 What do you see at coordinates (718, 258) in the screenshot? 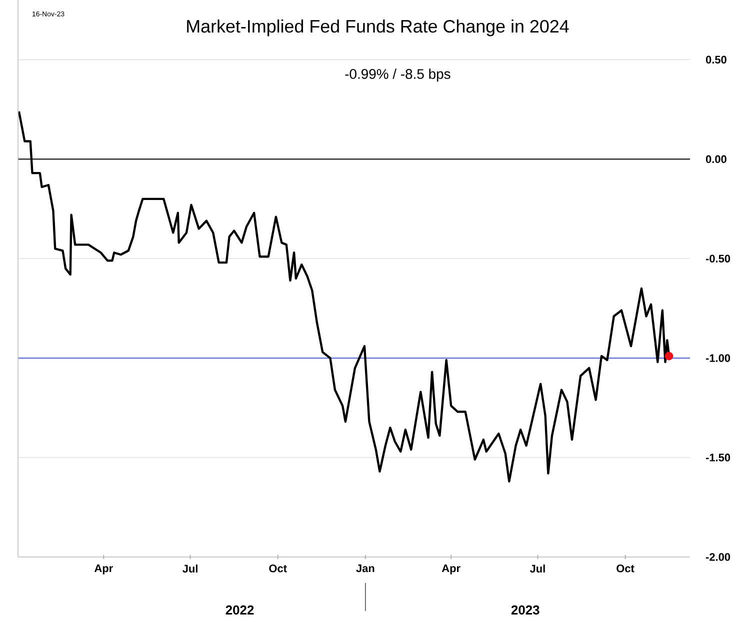
I see `y-tick-label: -0.50` at bounding box center [718, 258].